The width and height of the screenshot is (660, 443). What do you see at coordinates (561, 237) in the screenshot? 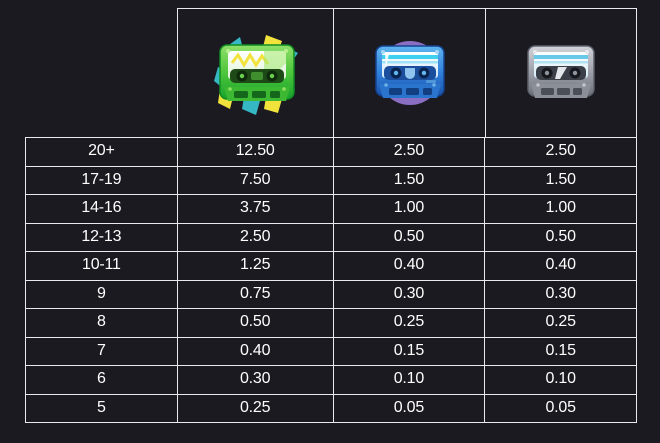
I see `row-value-silver: 0.50` at bounding box center [561, 237].